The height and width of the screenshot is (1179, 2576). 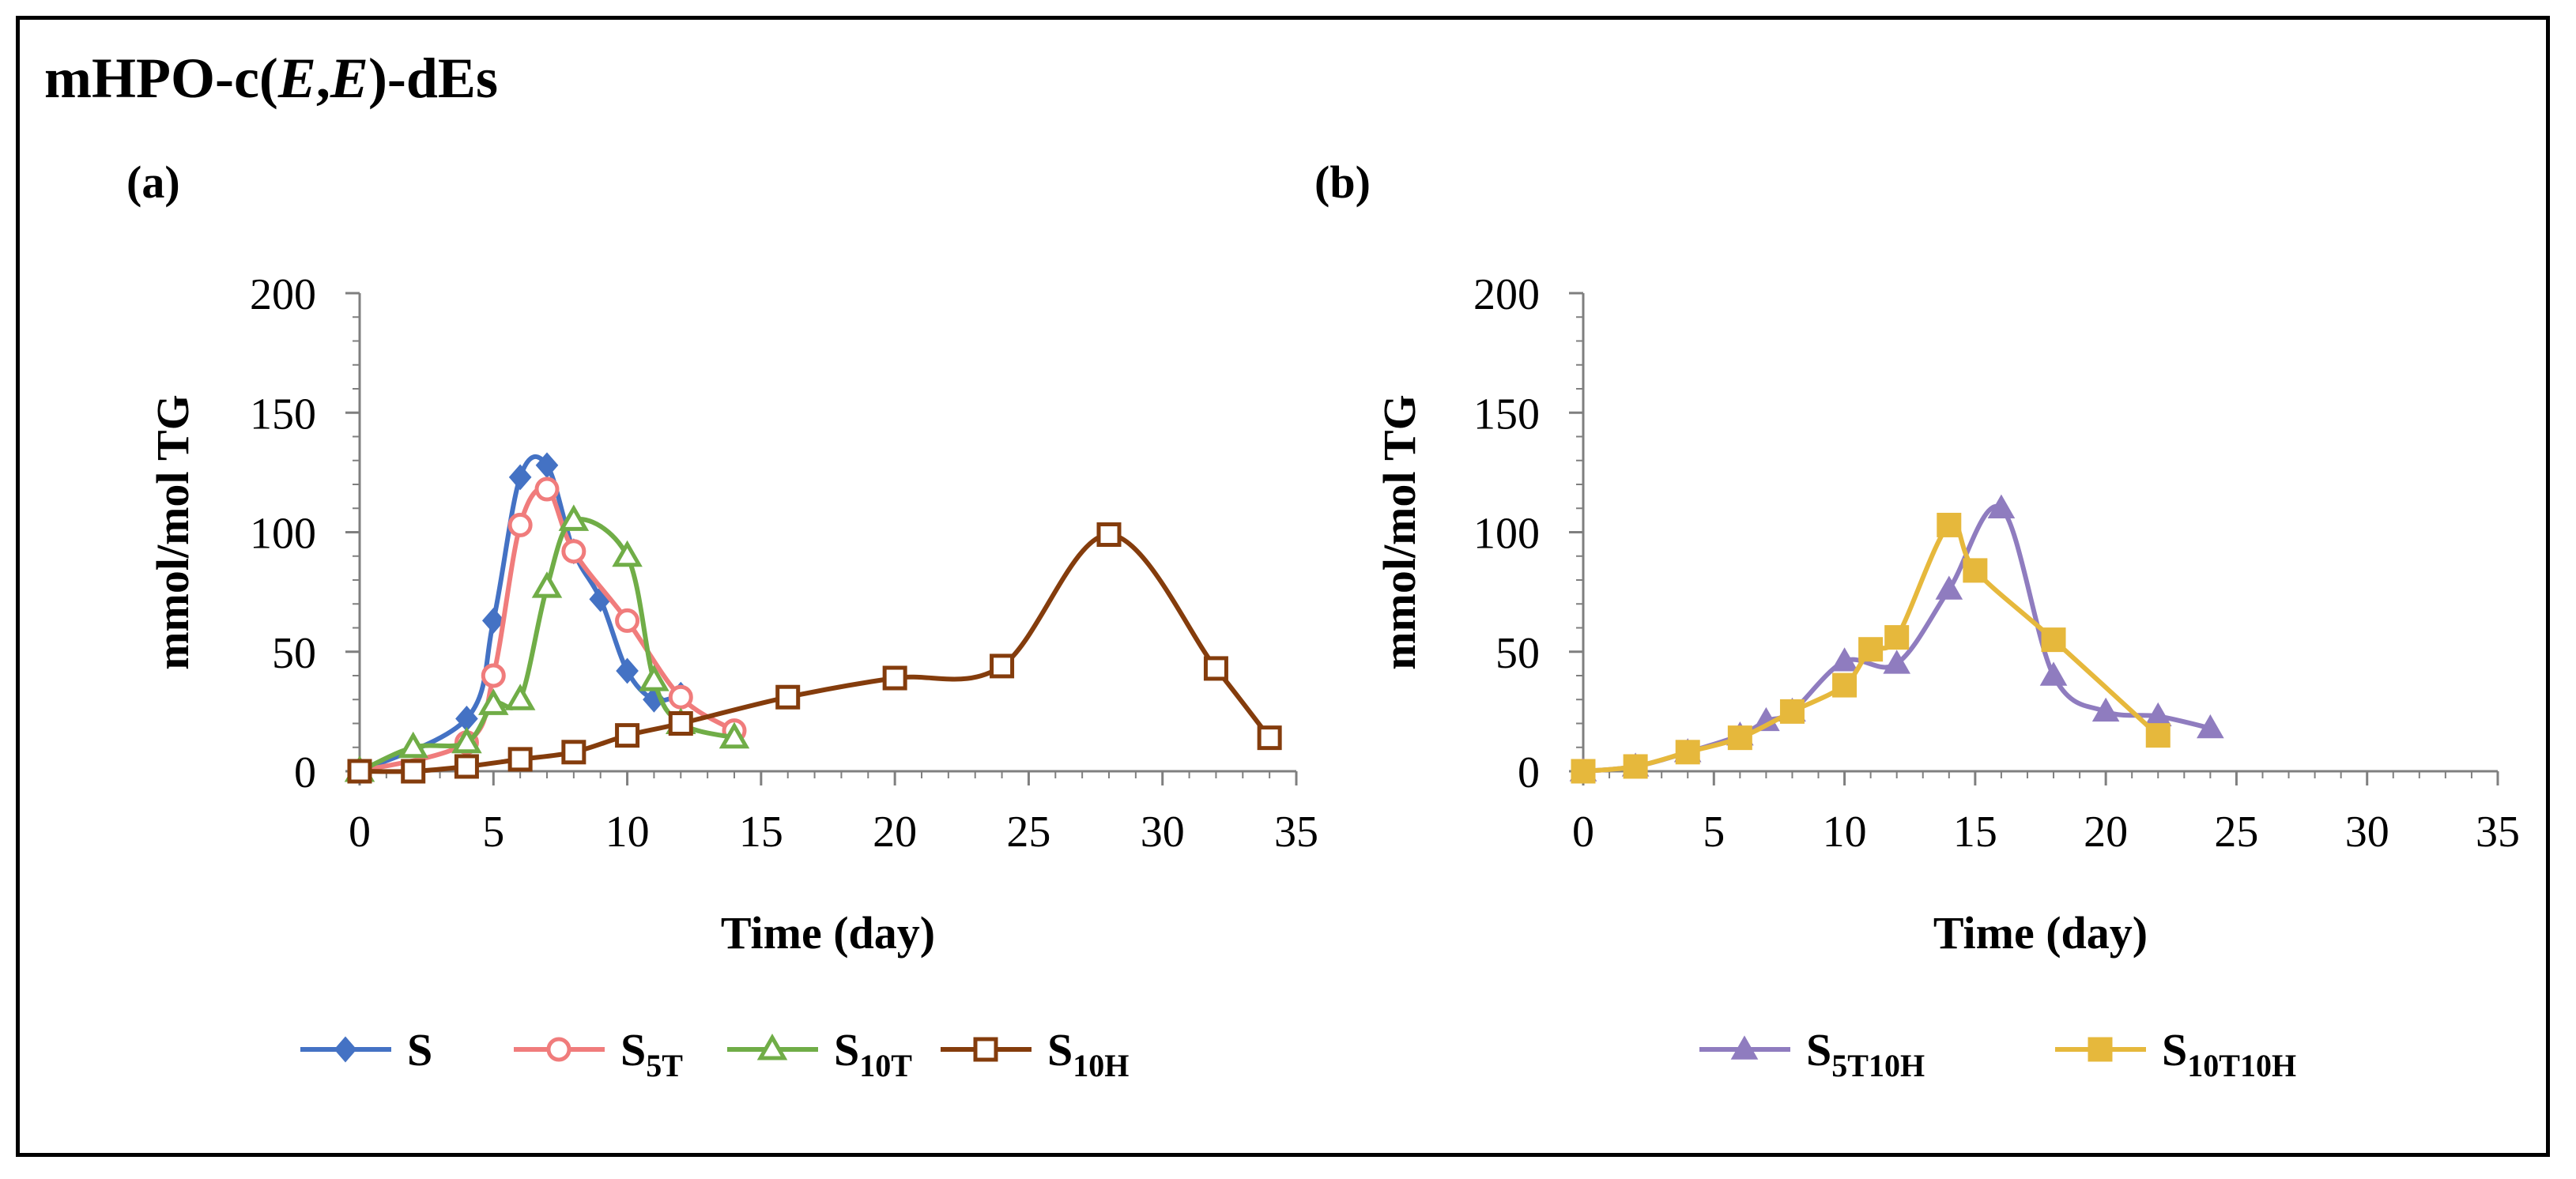 I want to click on figure-title: mHPO-c(E,E)-dEs, so click(x=271, y=78).